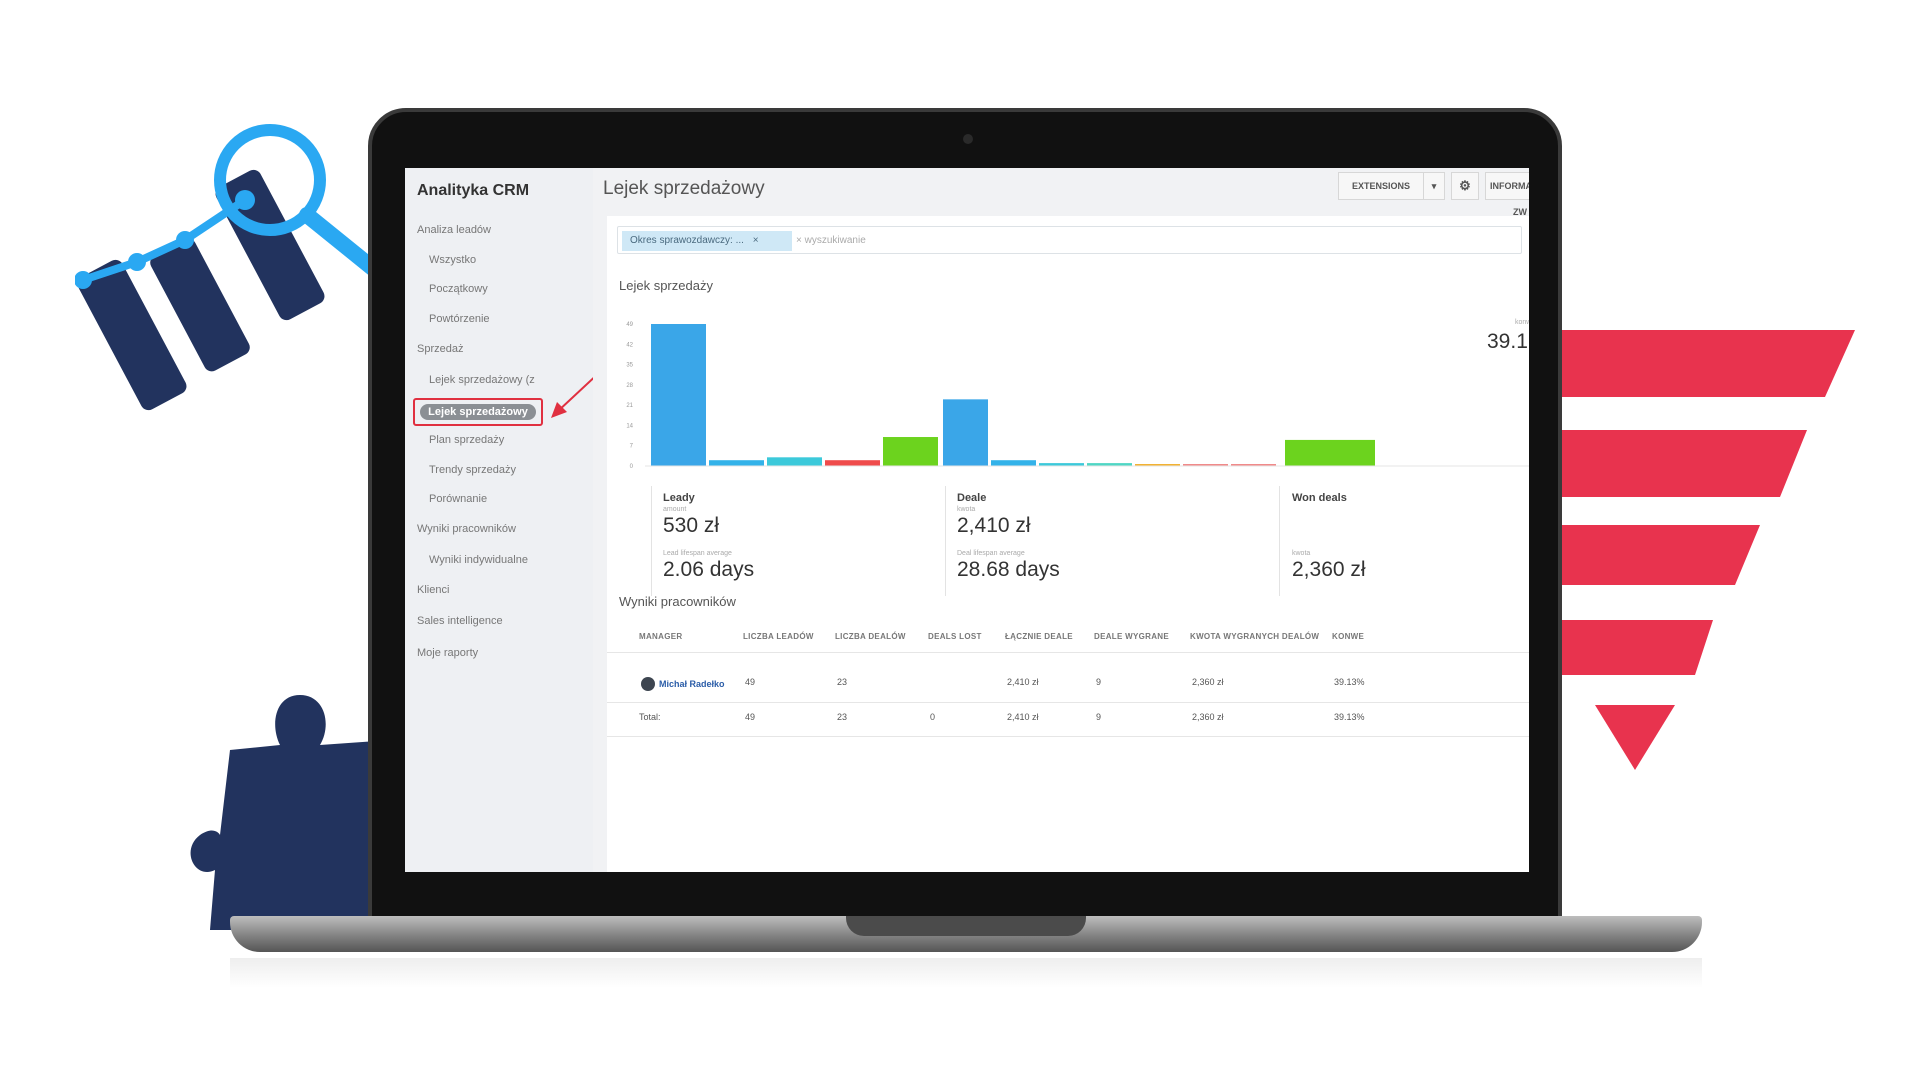 The height and width of the screenshot is (1080, 1920). I want to click on col-liczba-leadow: LICZBA LEADÓW, so click(778, 636).